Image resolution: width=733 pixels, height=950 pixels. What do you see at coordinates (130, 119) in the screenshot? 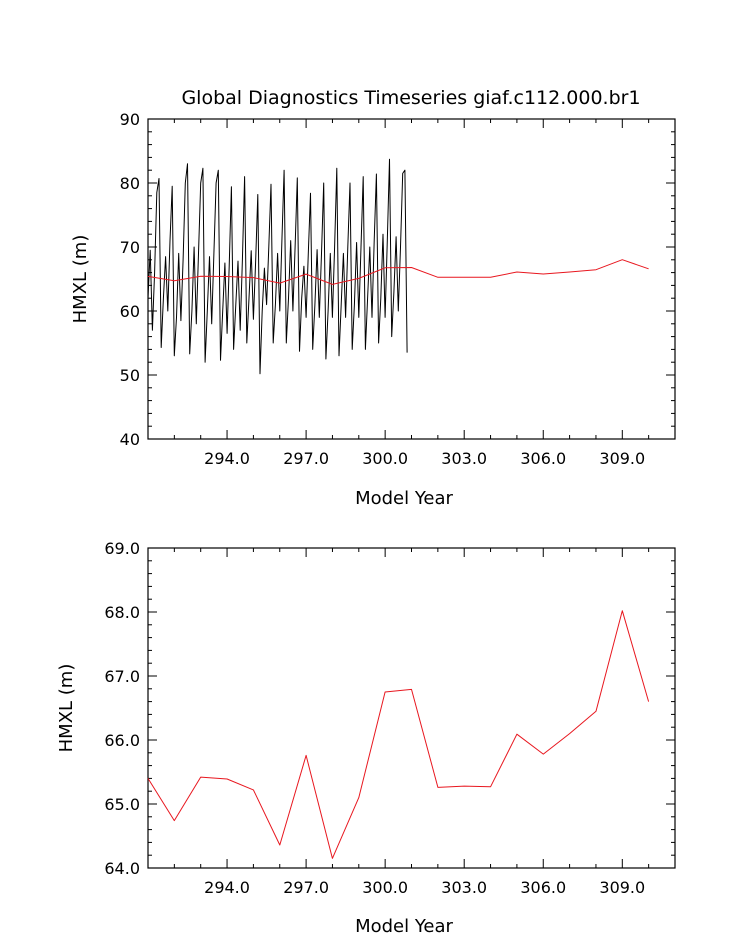
I see `y-tick-label: 90` at bounding box center [130, 119].